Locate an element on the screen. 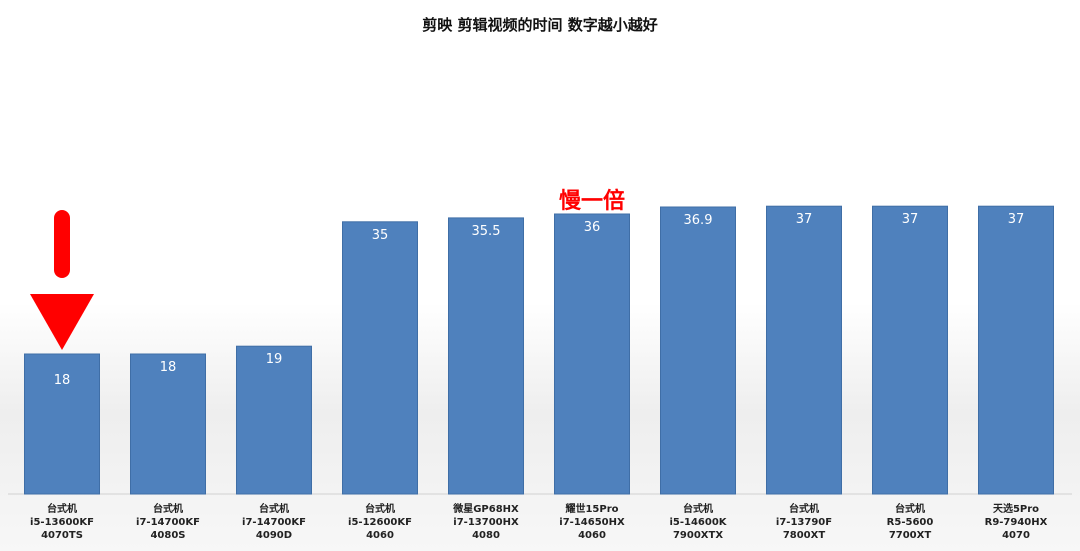 This screenshot has height=551, width=1080. category-label: 台式机 R5-5600 7700XT is located at coordinates (910, 521).